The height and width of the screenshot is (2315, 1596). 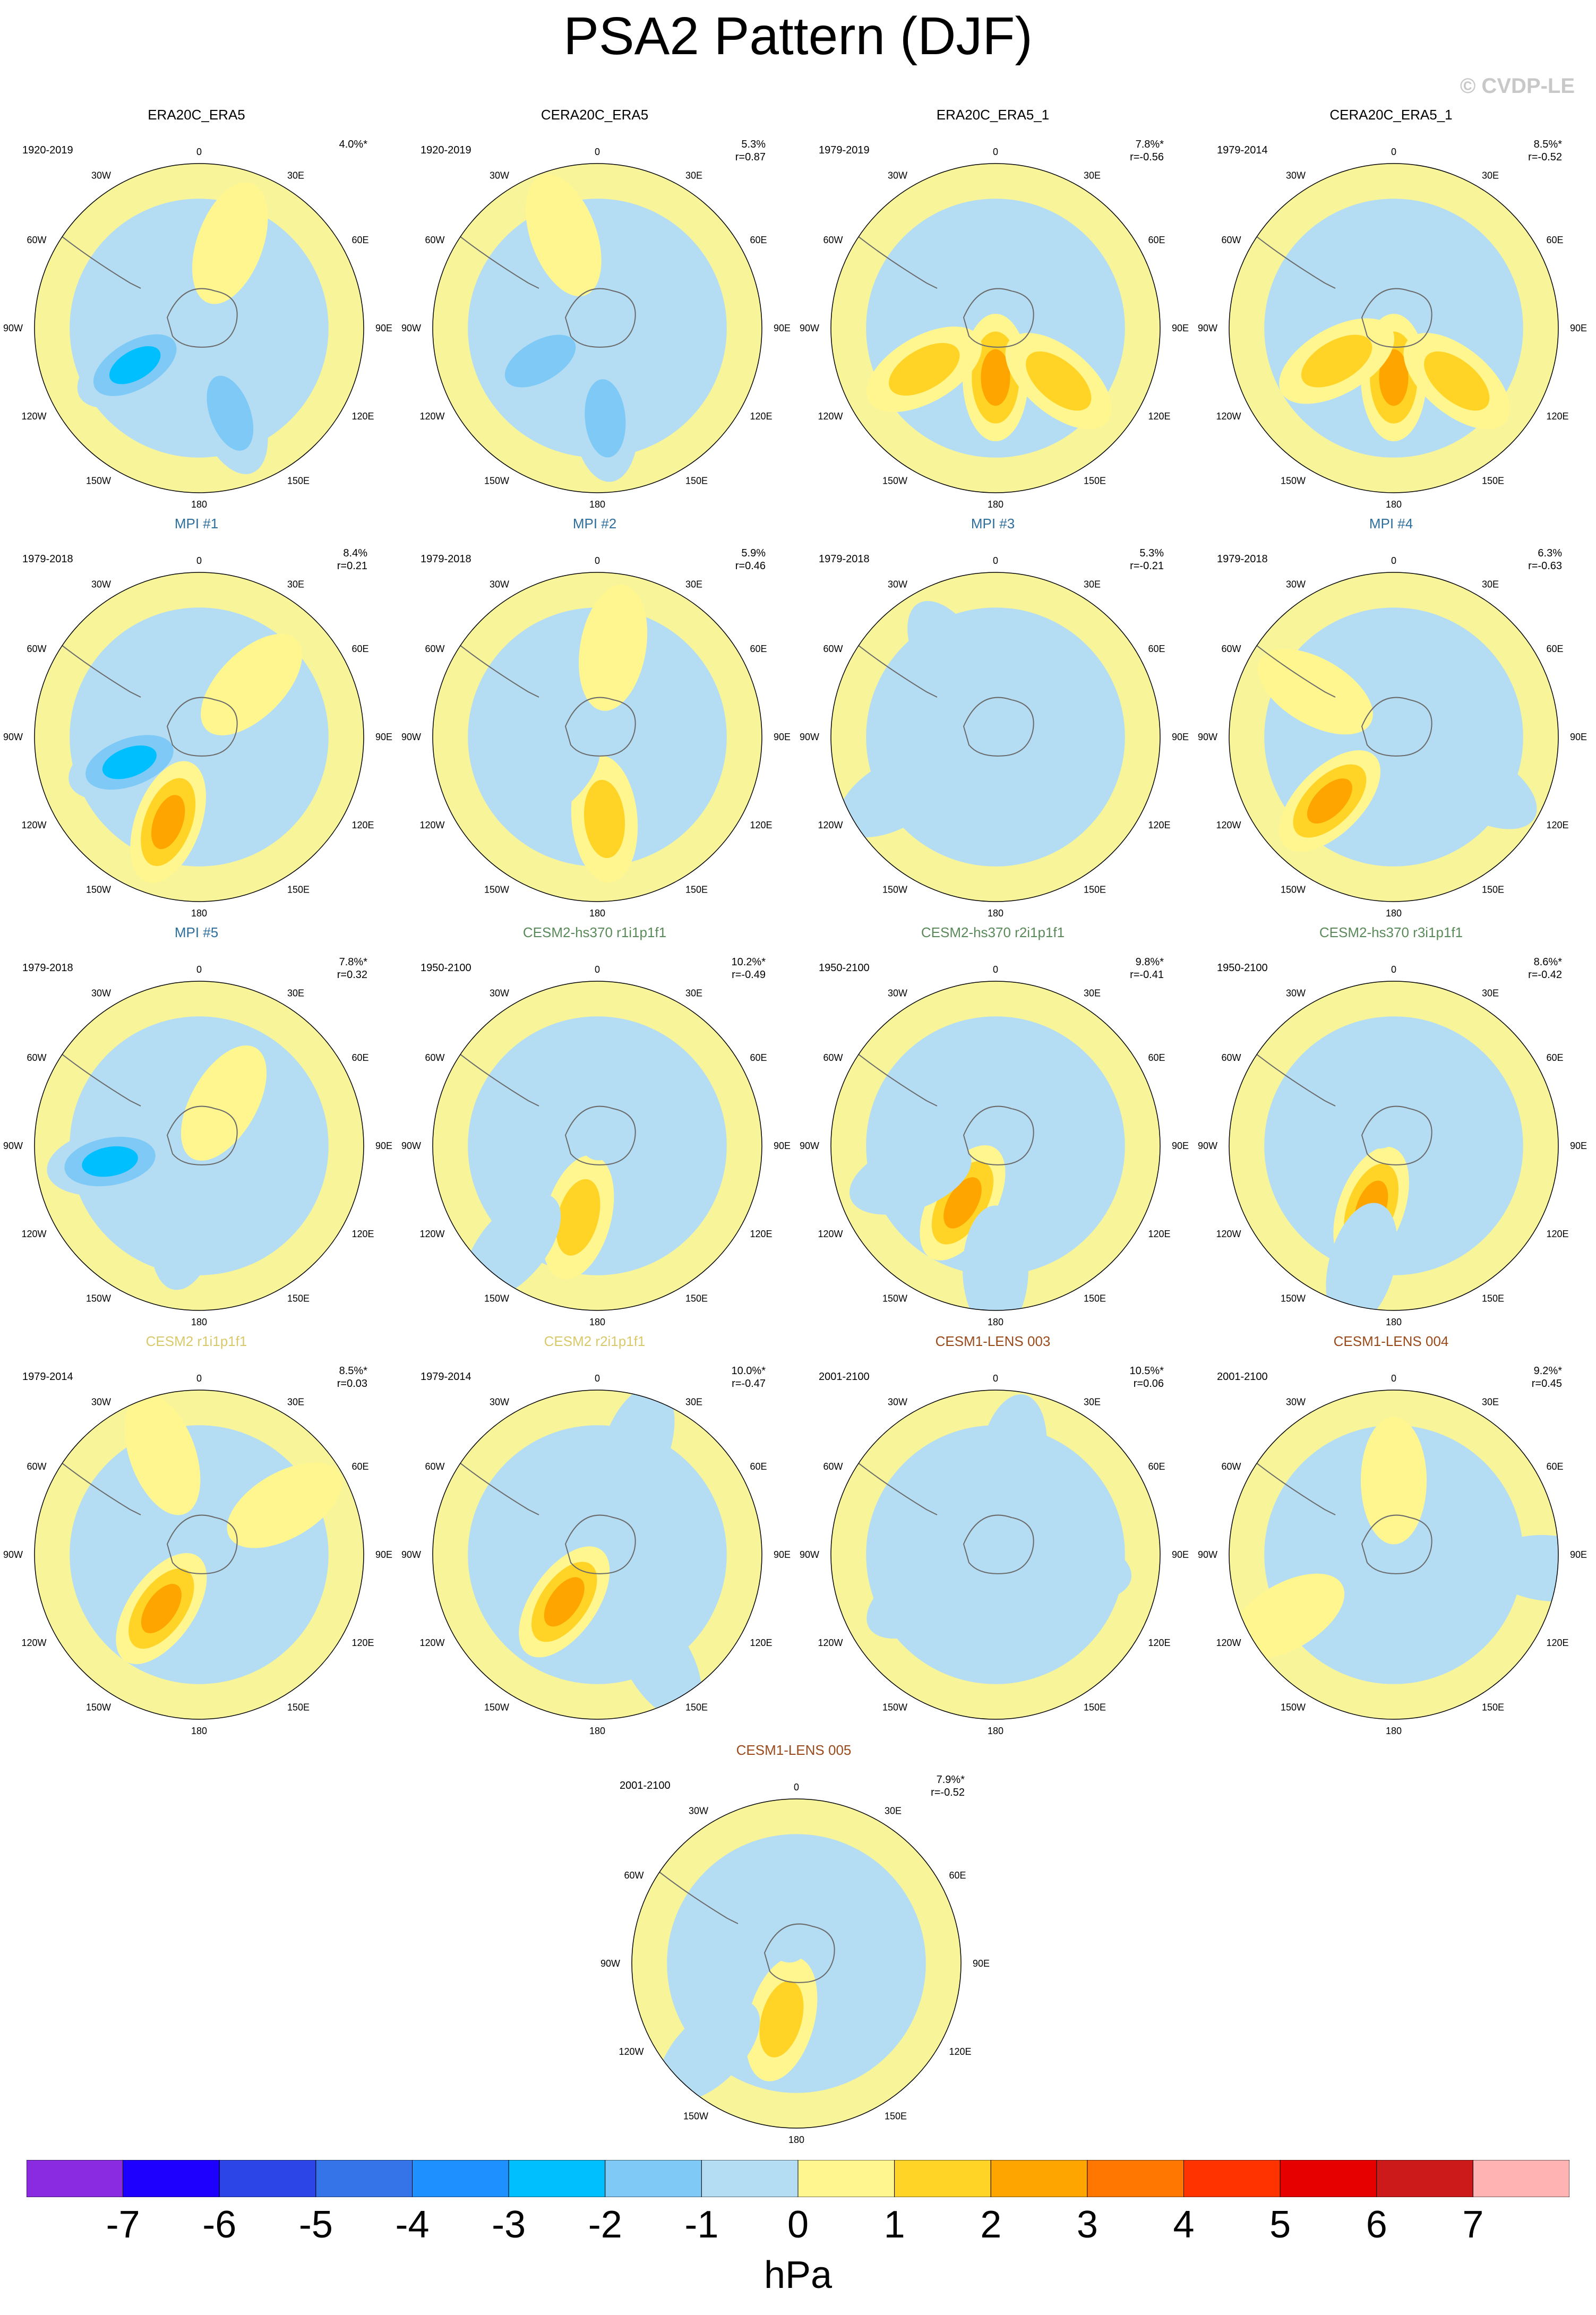 What do you see at coordinates (1149, 962) in the screenshot?
I see `panel-variance-pct: 9.8%*` at bounding box center [1149, 962].